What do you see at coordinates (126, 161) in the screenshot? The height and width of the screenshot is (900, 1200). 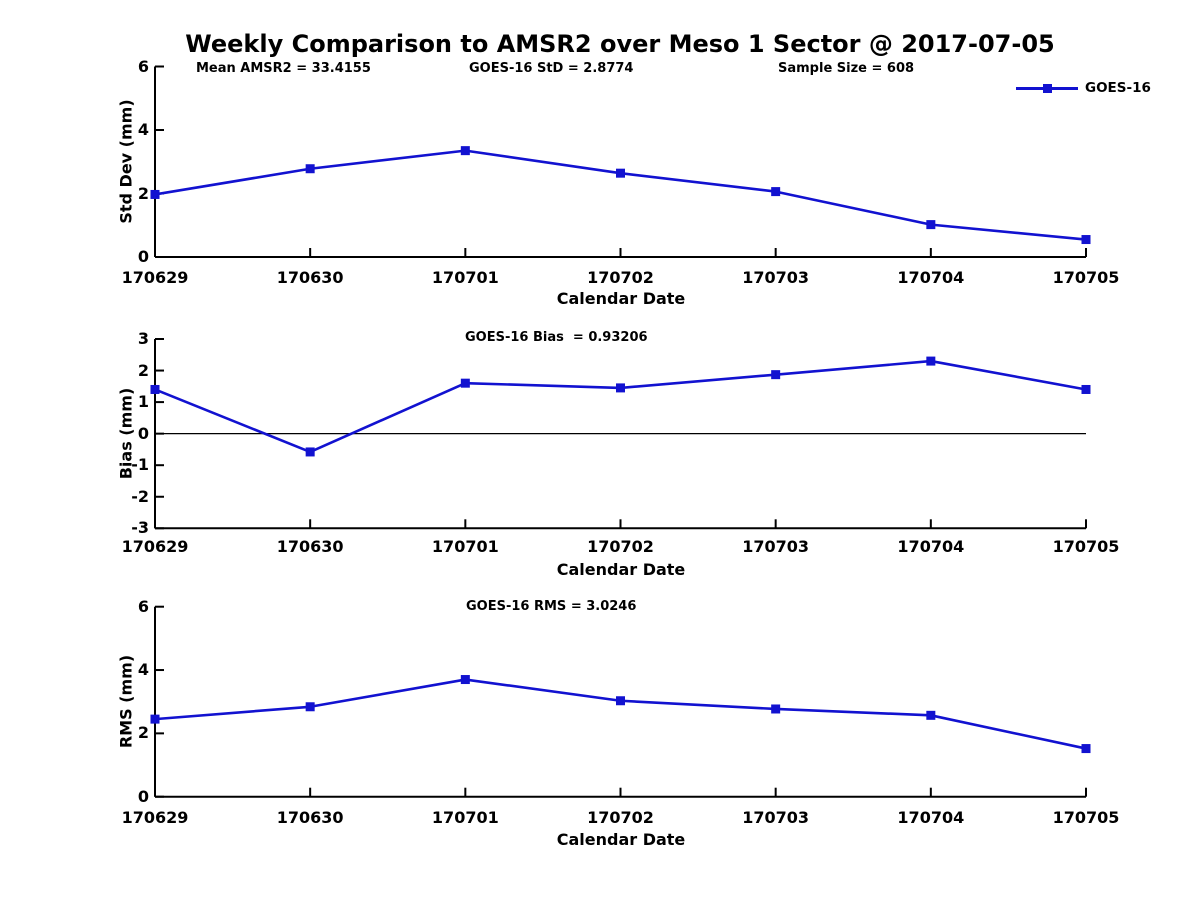 I see `y-axis-label-std-dev: Std Dev (mm)` at bounding box center [126, 161].